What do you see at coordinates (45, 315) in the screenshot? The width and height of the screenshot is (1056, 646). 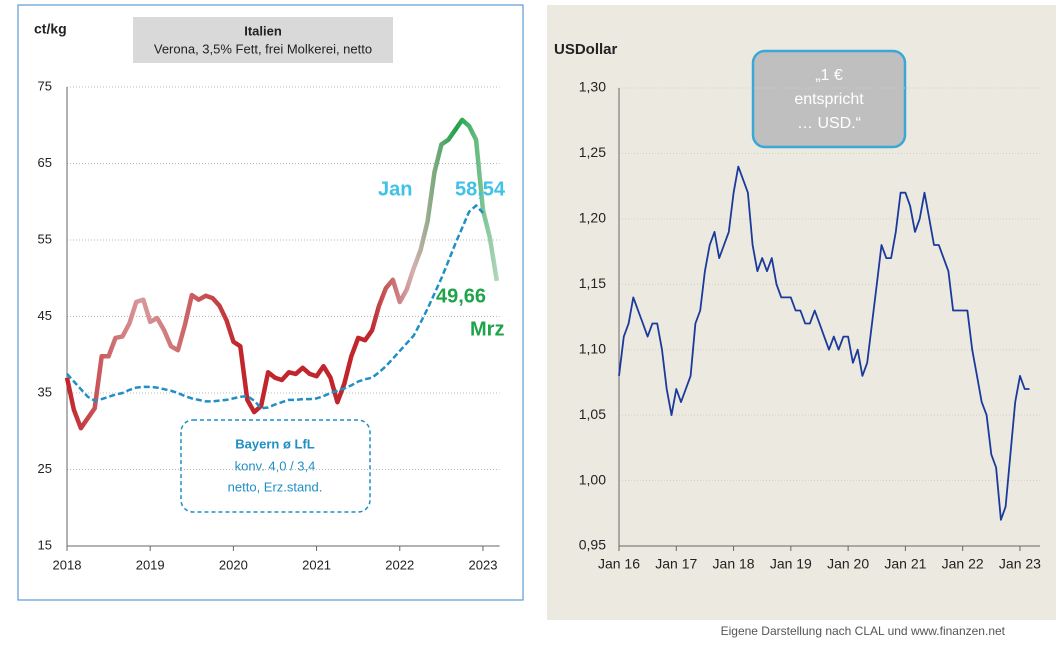 I see `y-tick-label: 45` at bounding box center [45, 315].